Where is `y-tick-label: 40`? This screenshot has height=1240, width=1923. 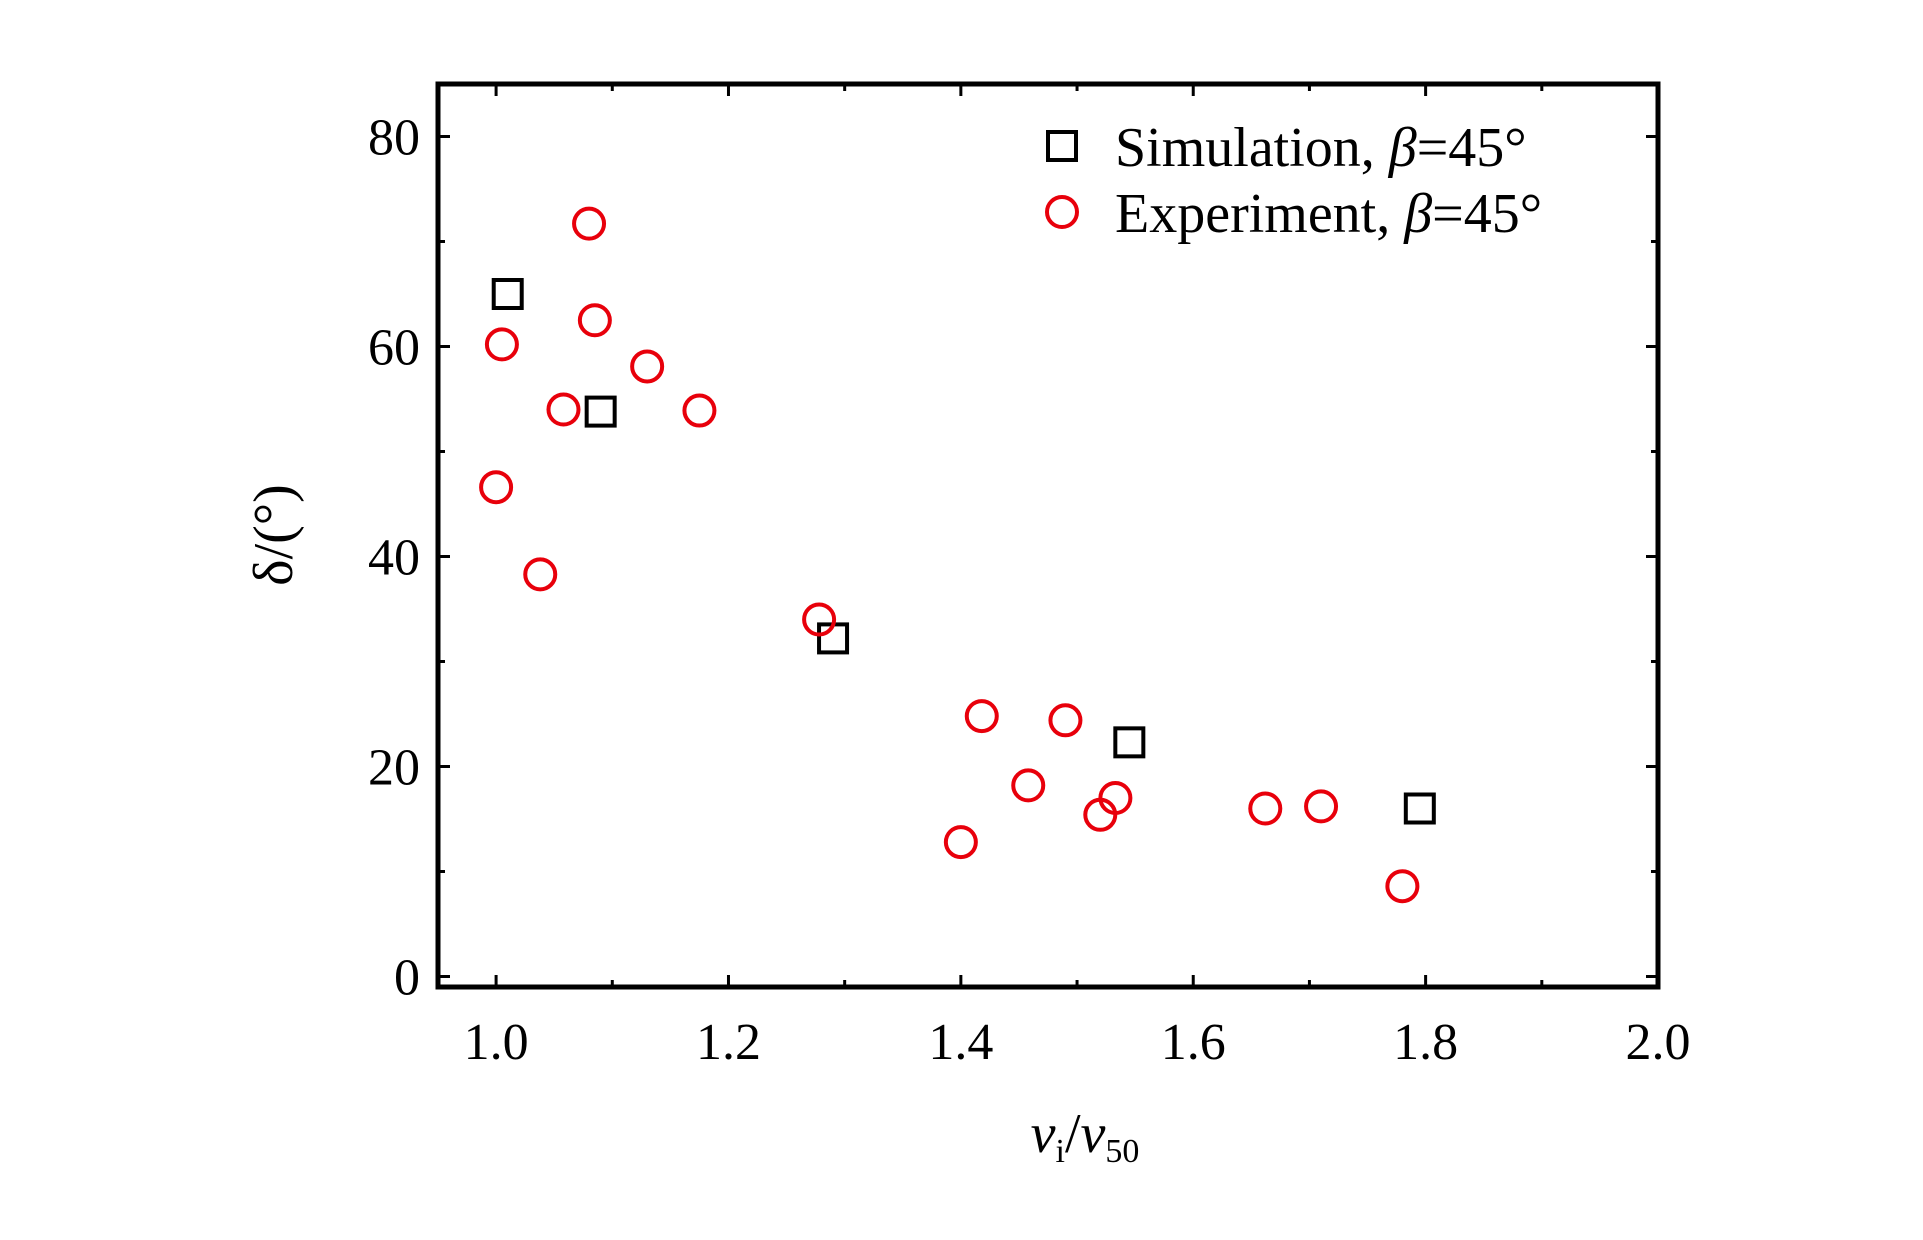
y-tick-label: 40 is located at coordinates (394, 558).